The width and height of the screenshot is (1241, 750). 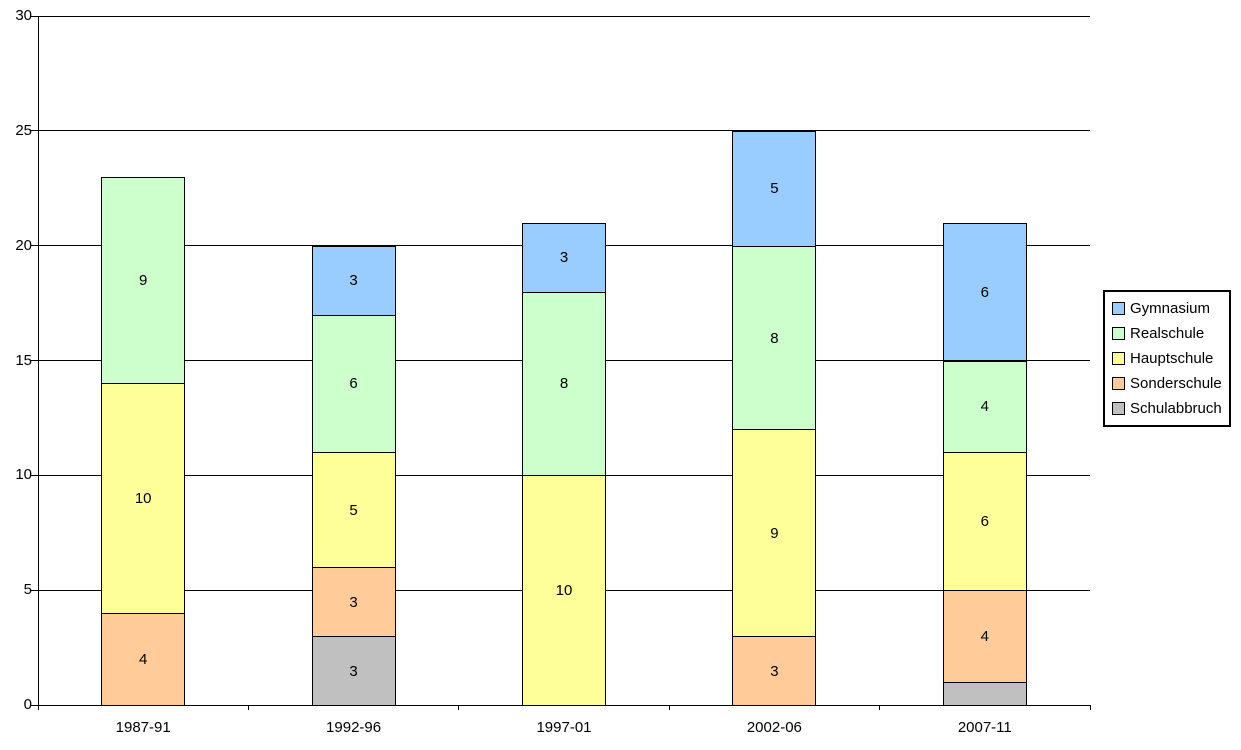 I want to click on y-tick-label: 5, so click(x=27, y=590).